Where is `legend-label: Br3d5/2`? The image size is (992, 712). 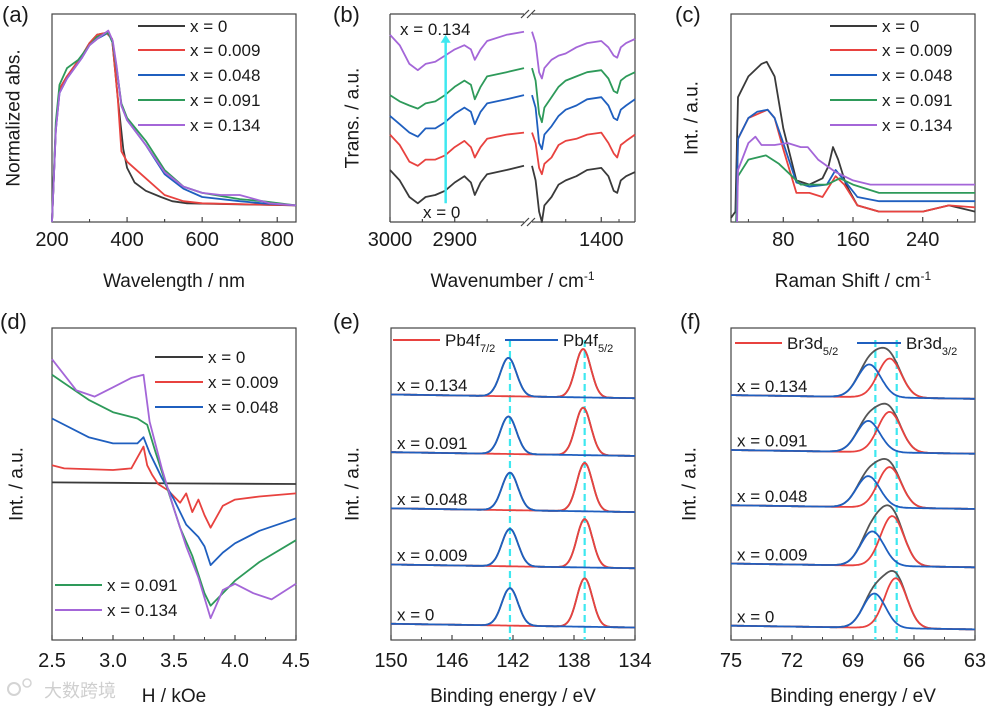
legend-label: Br3d5/2 is located at coordinates (812, 346).